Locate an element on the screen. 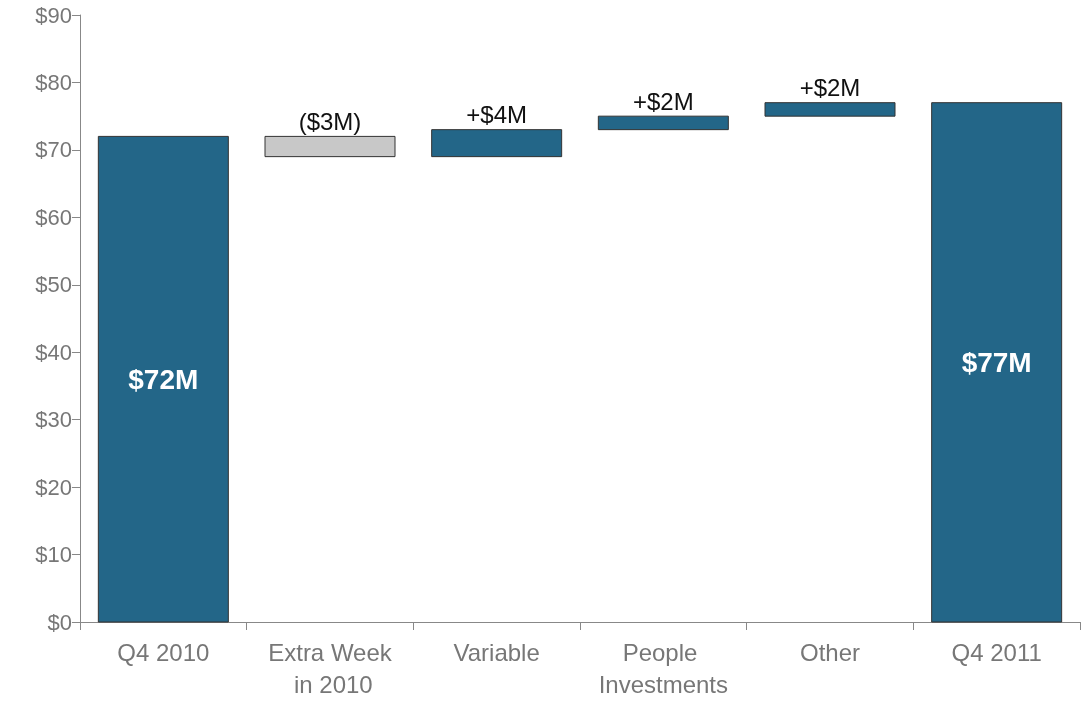 This screenshot has width=1090, height=717. y-tick-label: $30 is located at coordinates (53, 420).